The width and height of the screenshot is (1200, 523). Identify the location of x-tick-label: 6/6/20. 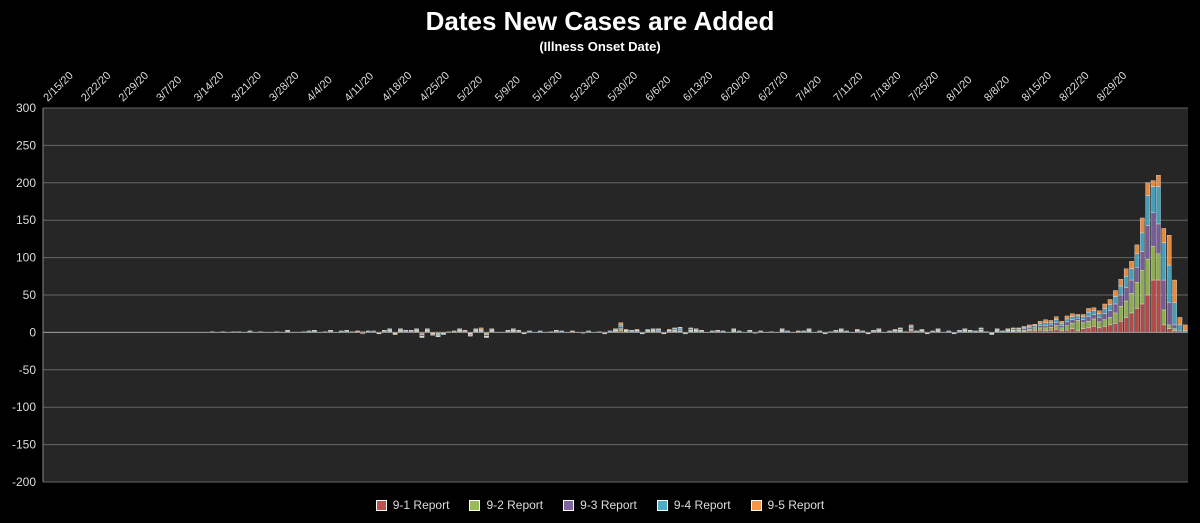
(658, 89).